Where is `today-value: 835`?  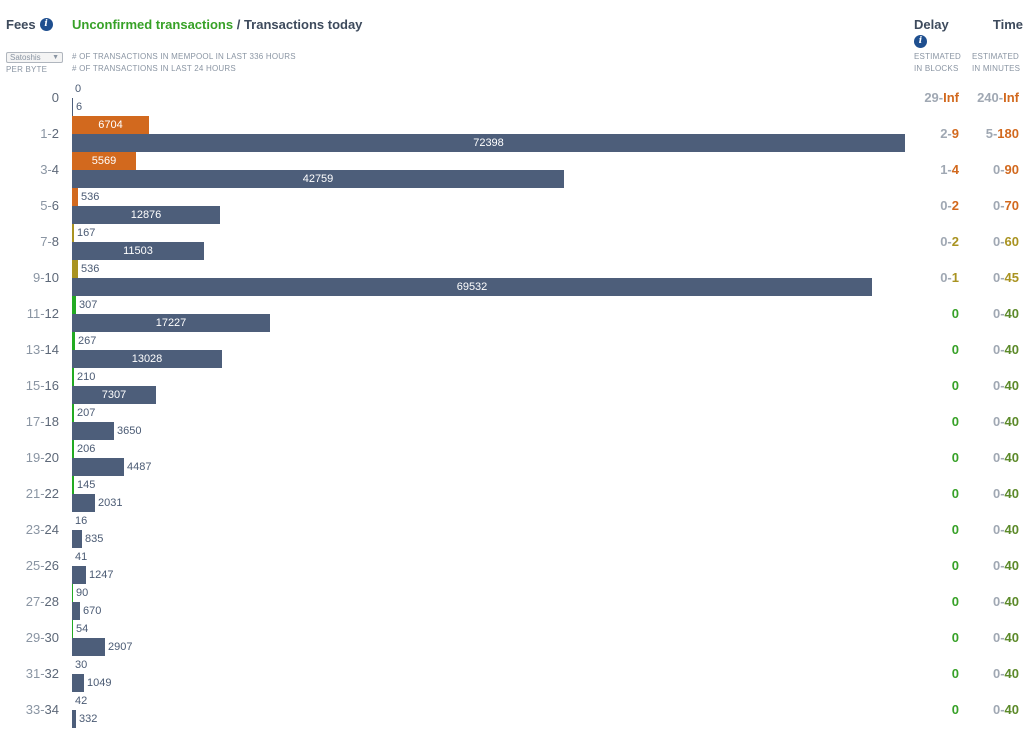 today-value: 835 is located at coordinates (94, 539).